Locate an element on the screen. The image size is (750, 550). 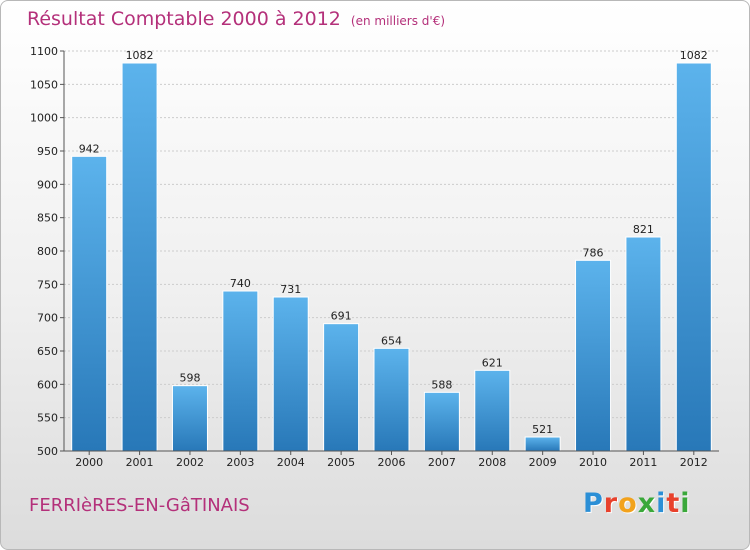
y-tick-label: 800 is located at coordinates (47, 251).